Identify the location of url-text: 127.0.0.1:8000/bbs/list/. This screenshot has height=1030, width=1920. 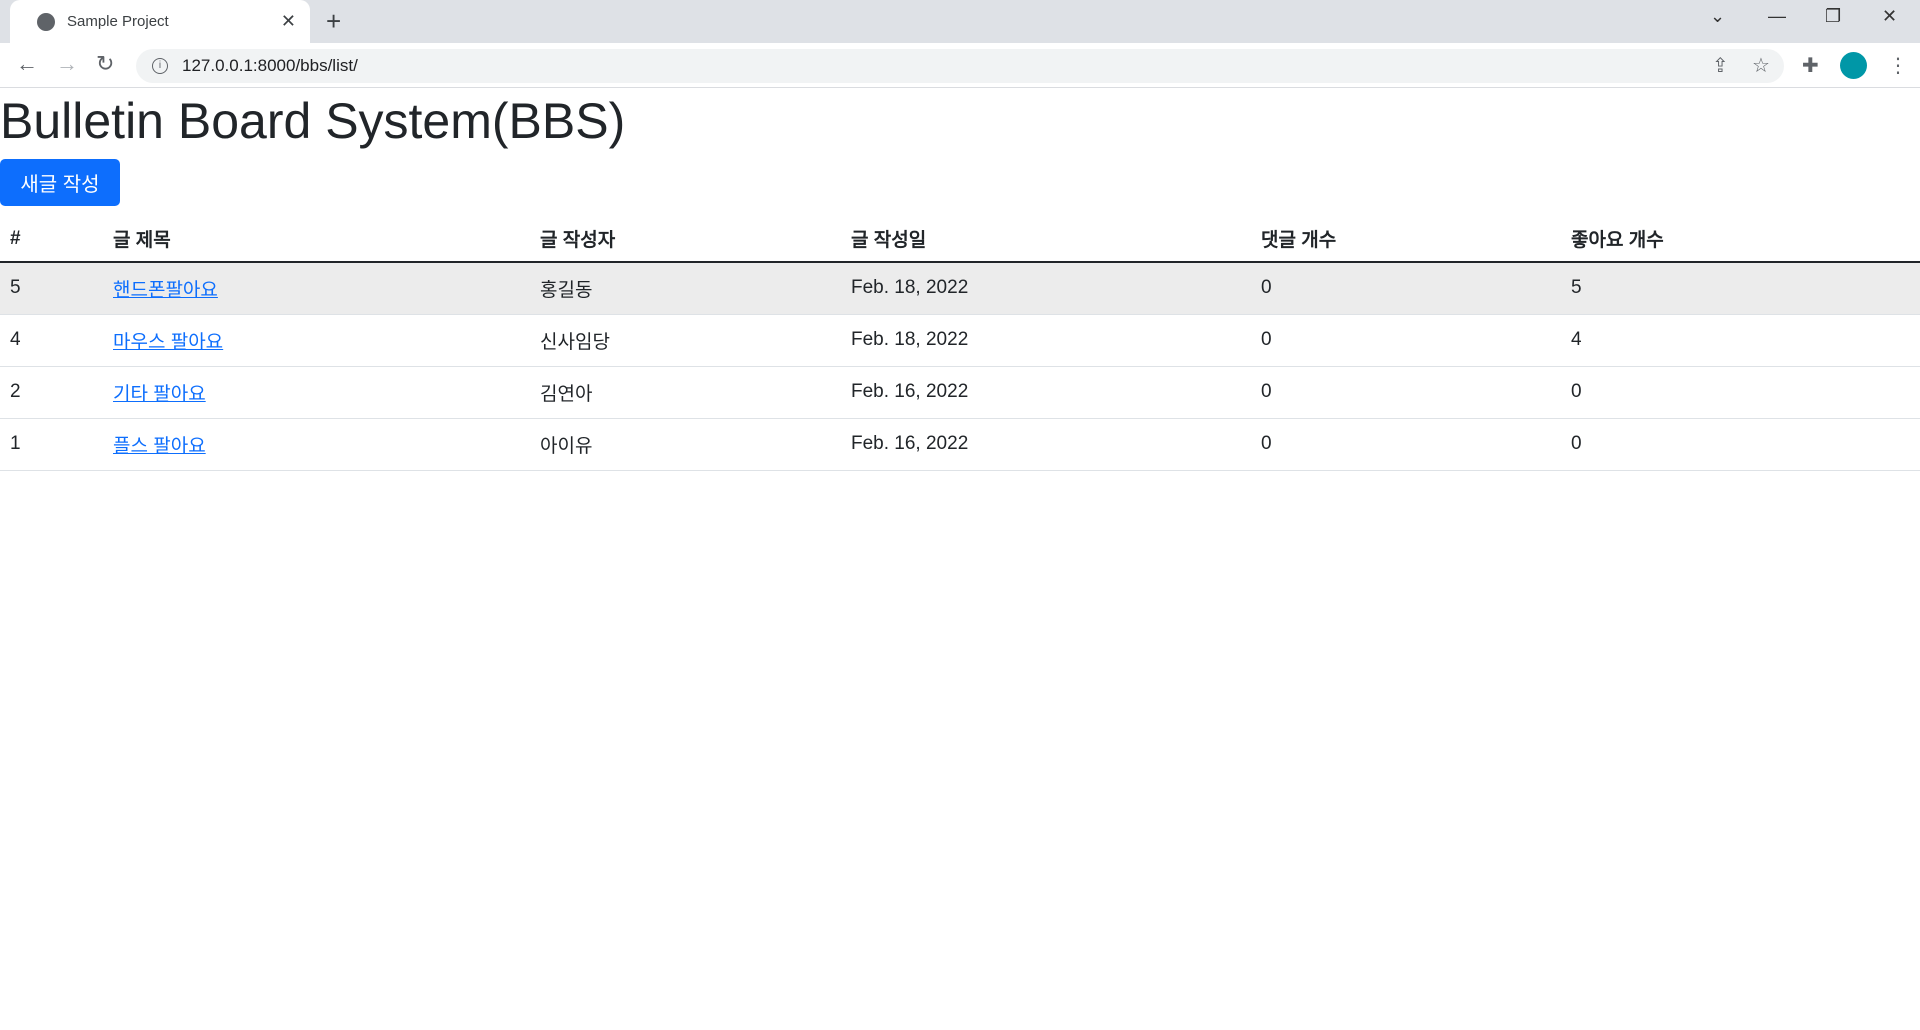
(270, 65).